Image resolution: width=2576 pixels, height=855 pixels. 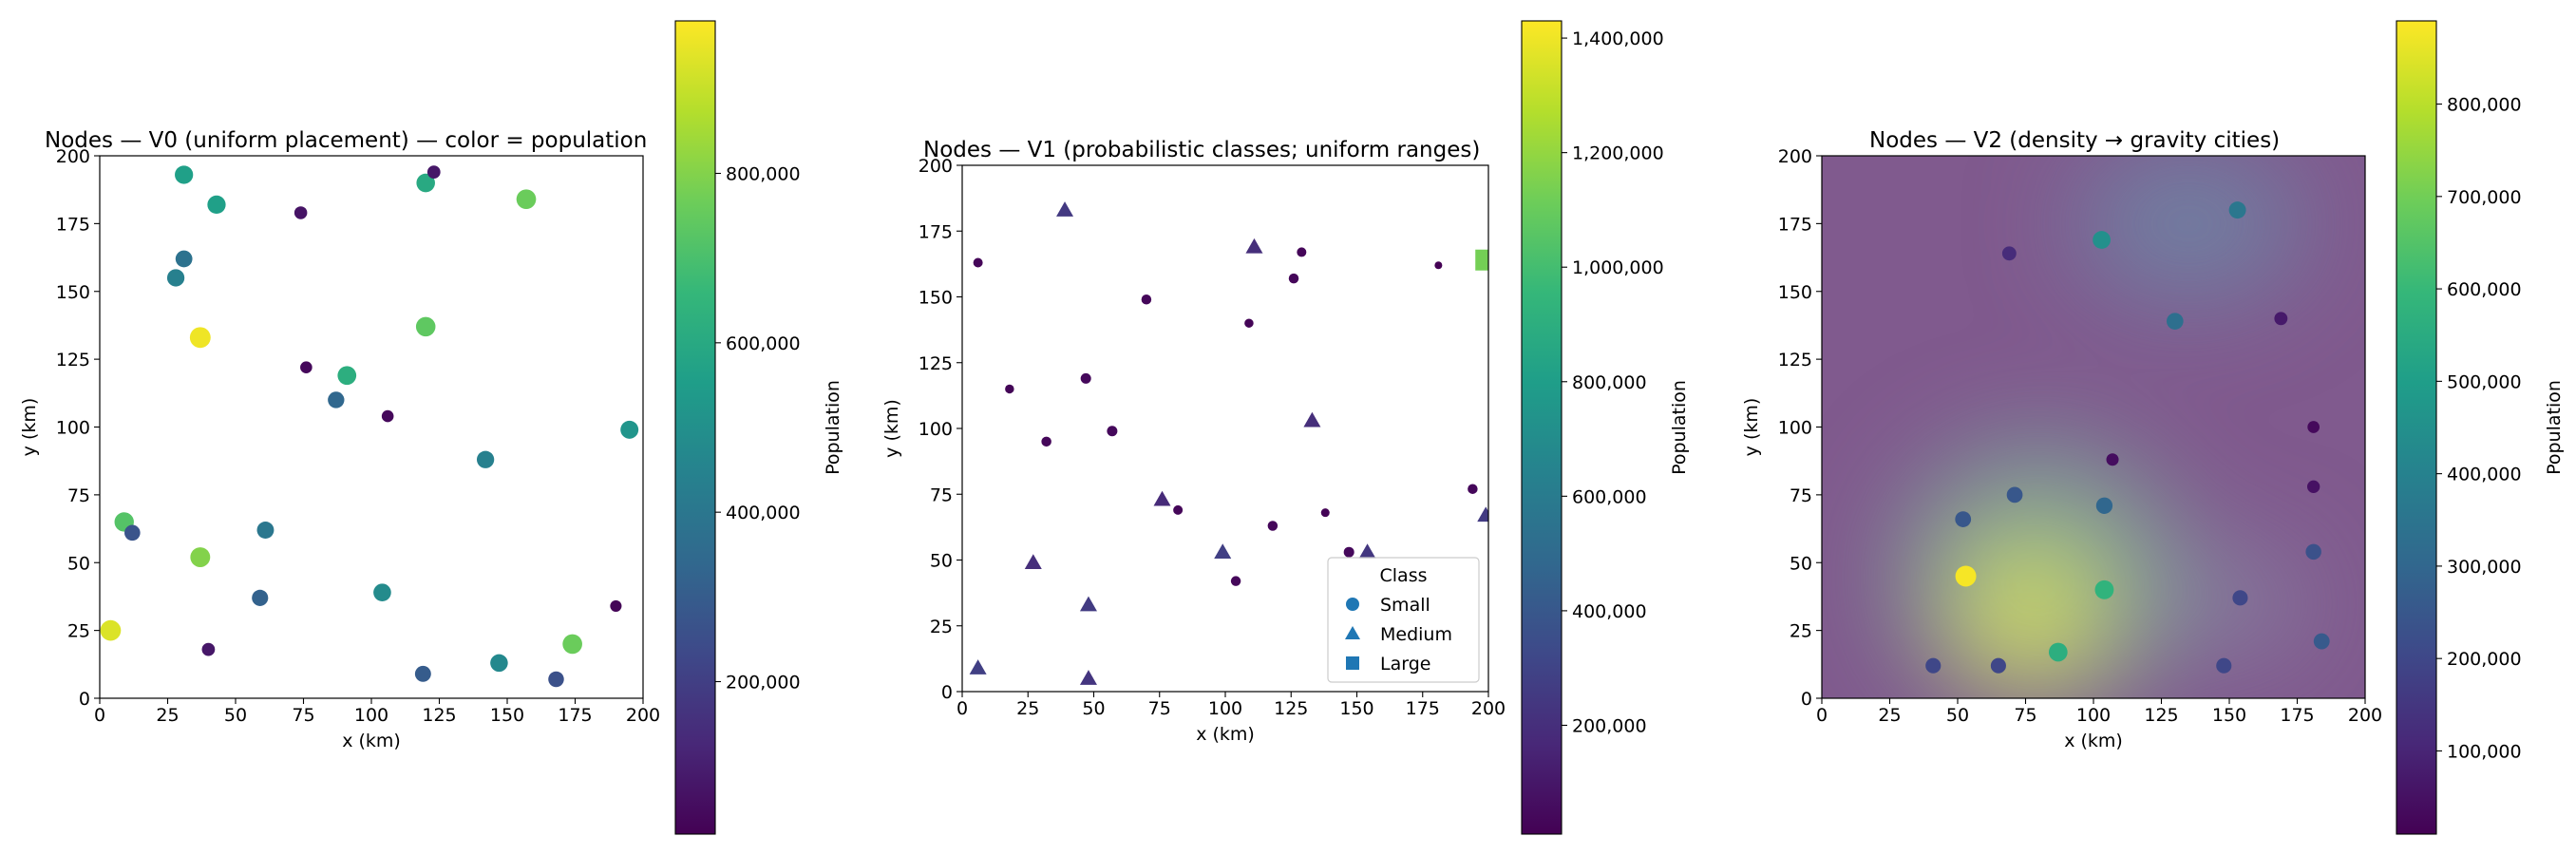 I want to click on legend-label: Large, so click(x=1405, y=664).